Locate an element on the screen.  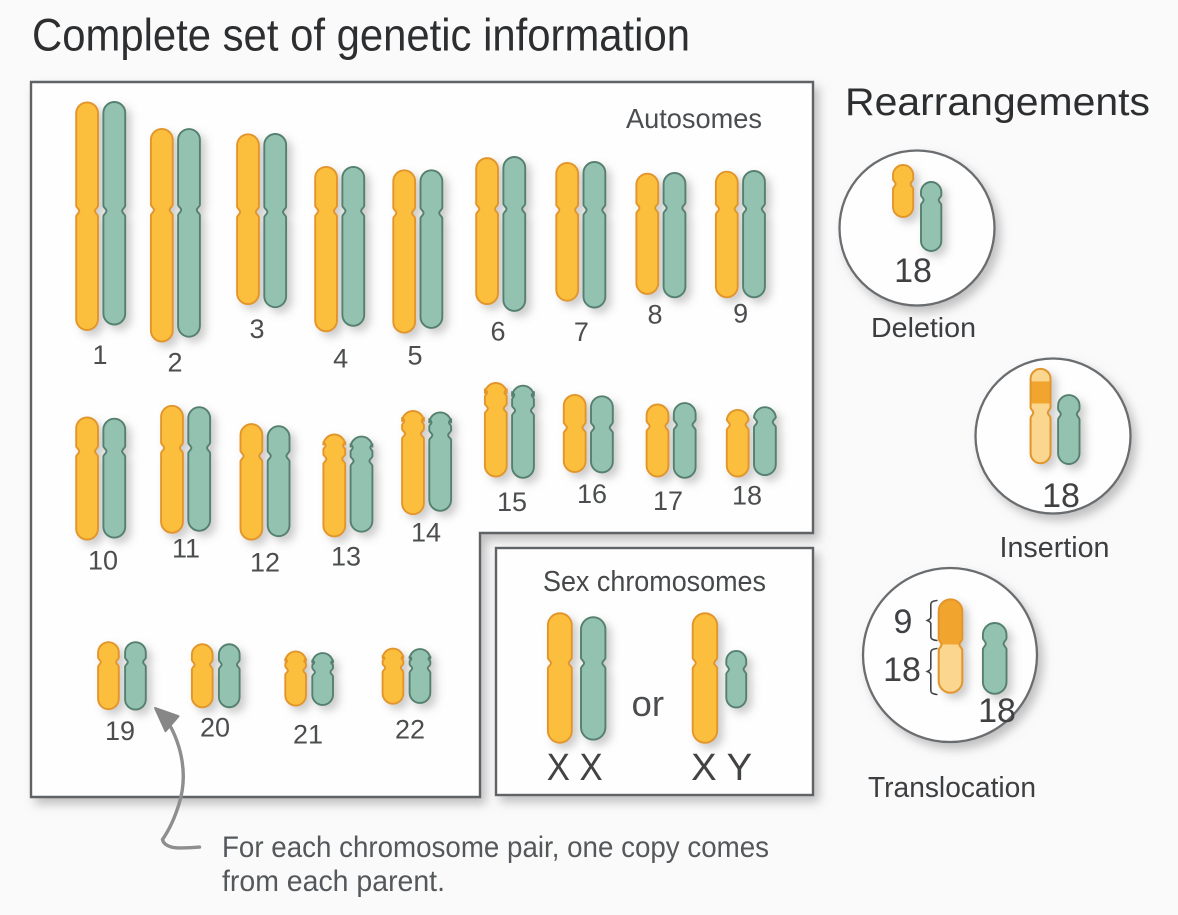
svg-text: Translocation is located at coordinates (952, 788).